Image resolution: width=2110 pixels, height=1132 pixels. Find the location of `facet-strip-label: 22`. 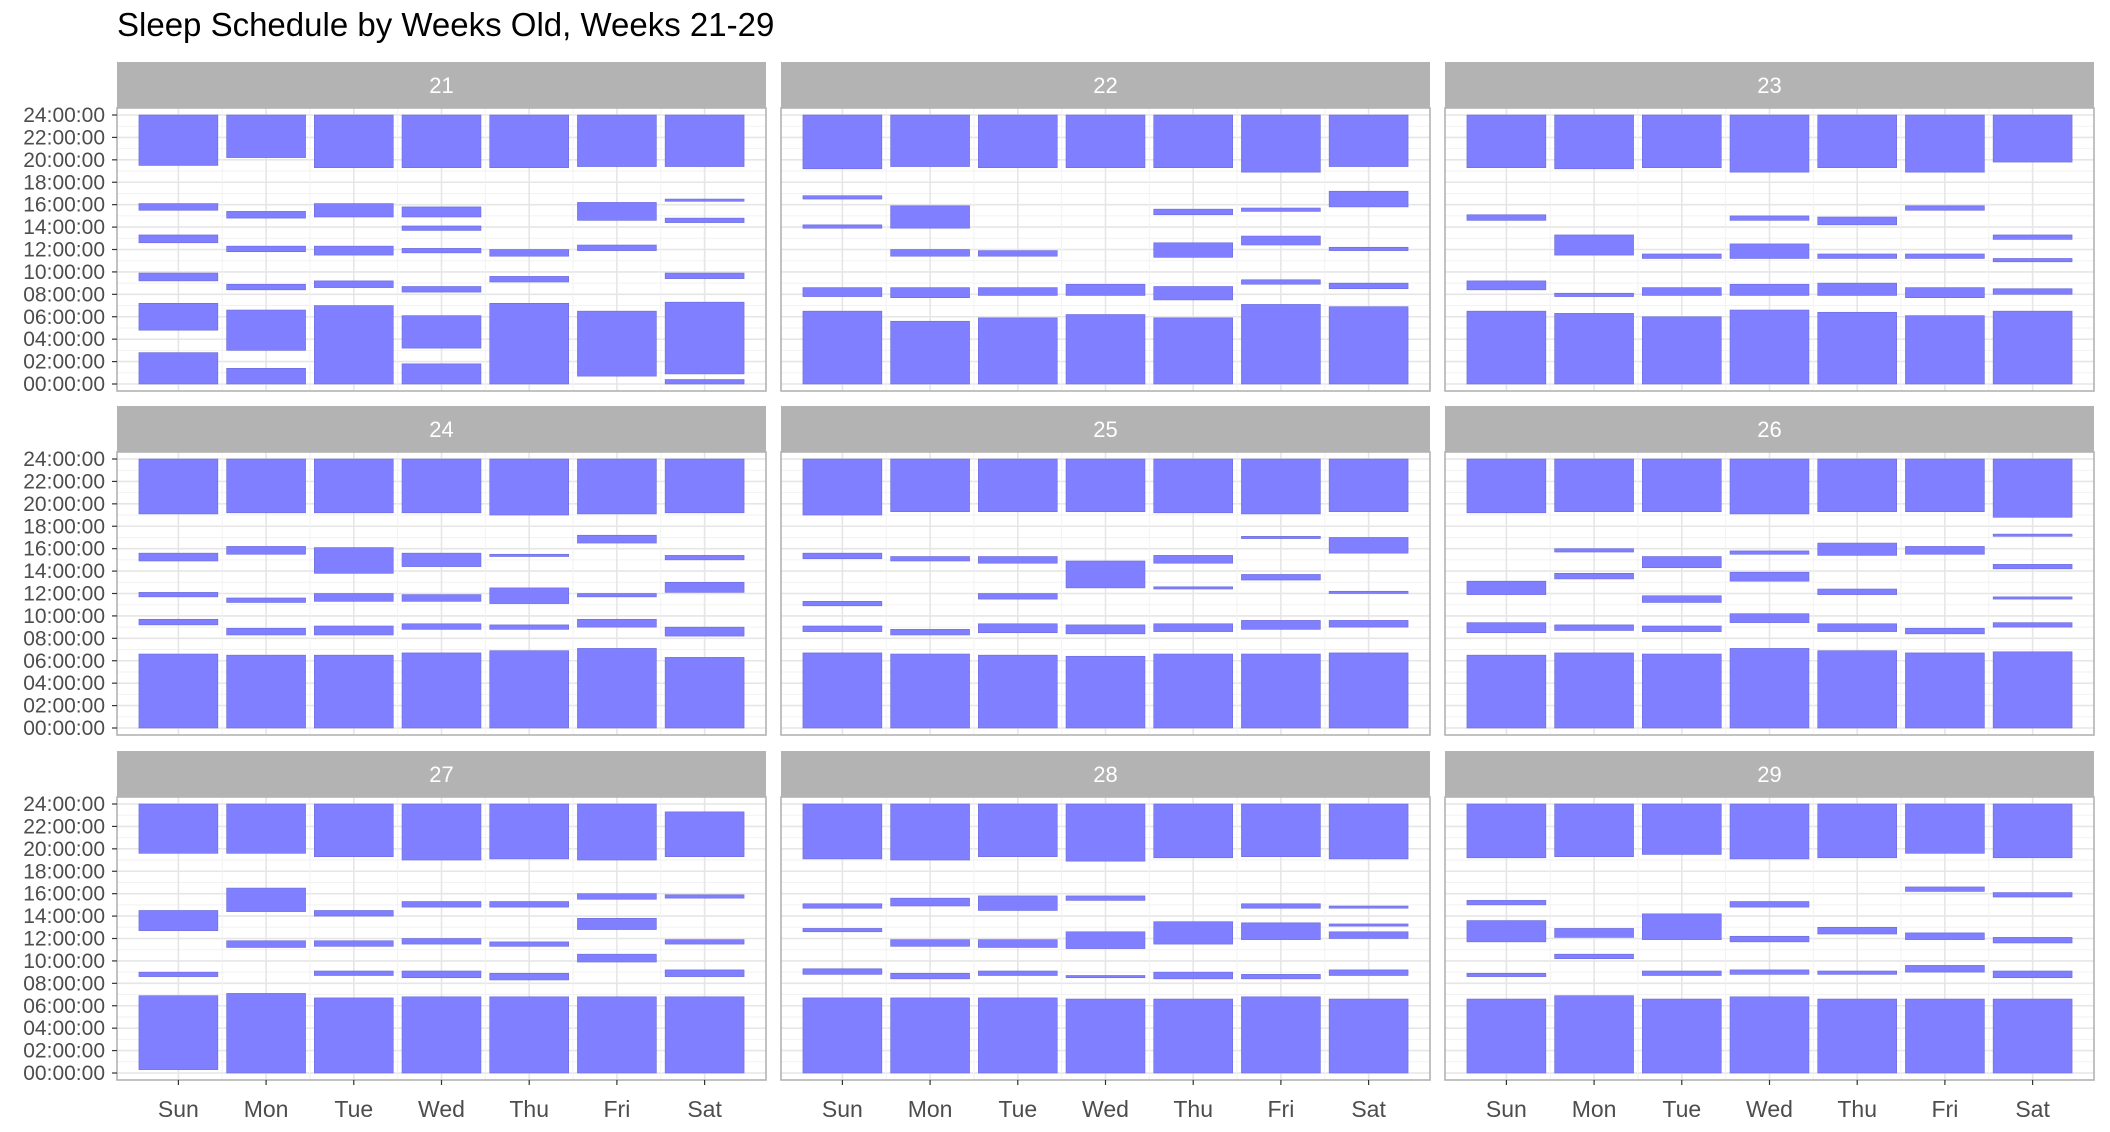

facet-strip-label: 22 is located at coordinates (1105, 85).